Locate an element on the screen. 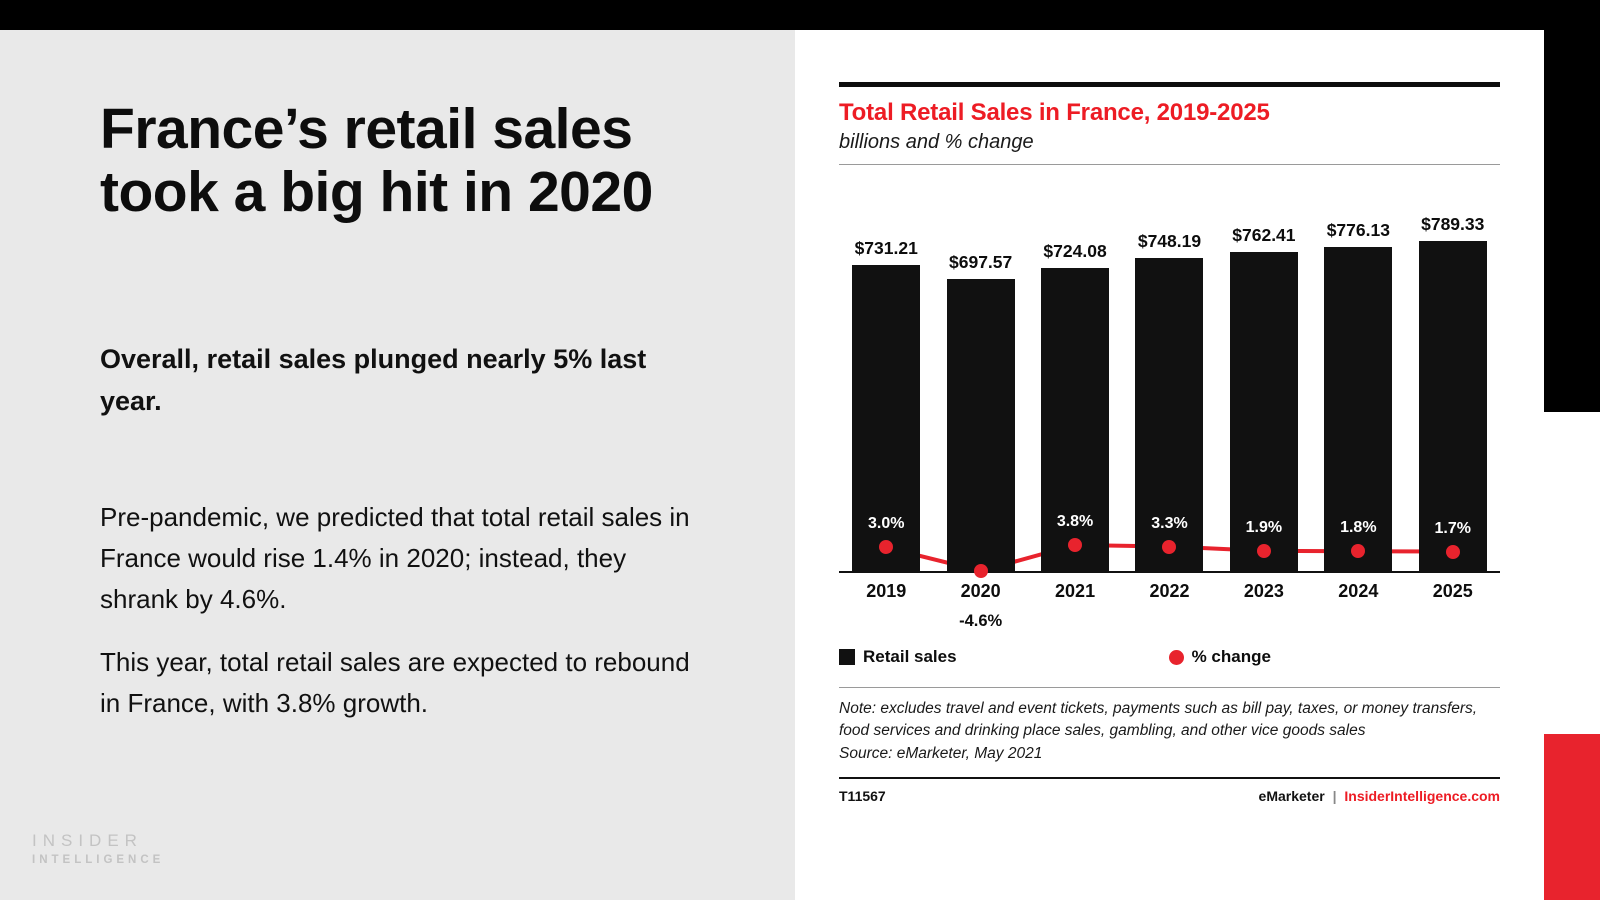  chart-id: T11567 is located at coordinates (862, 796).